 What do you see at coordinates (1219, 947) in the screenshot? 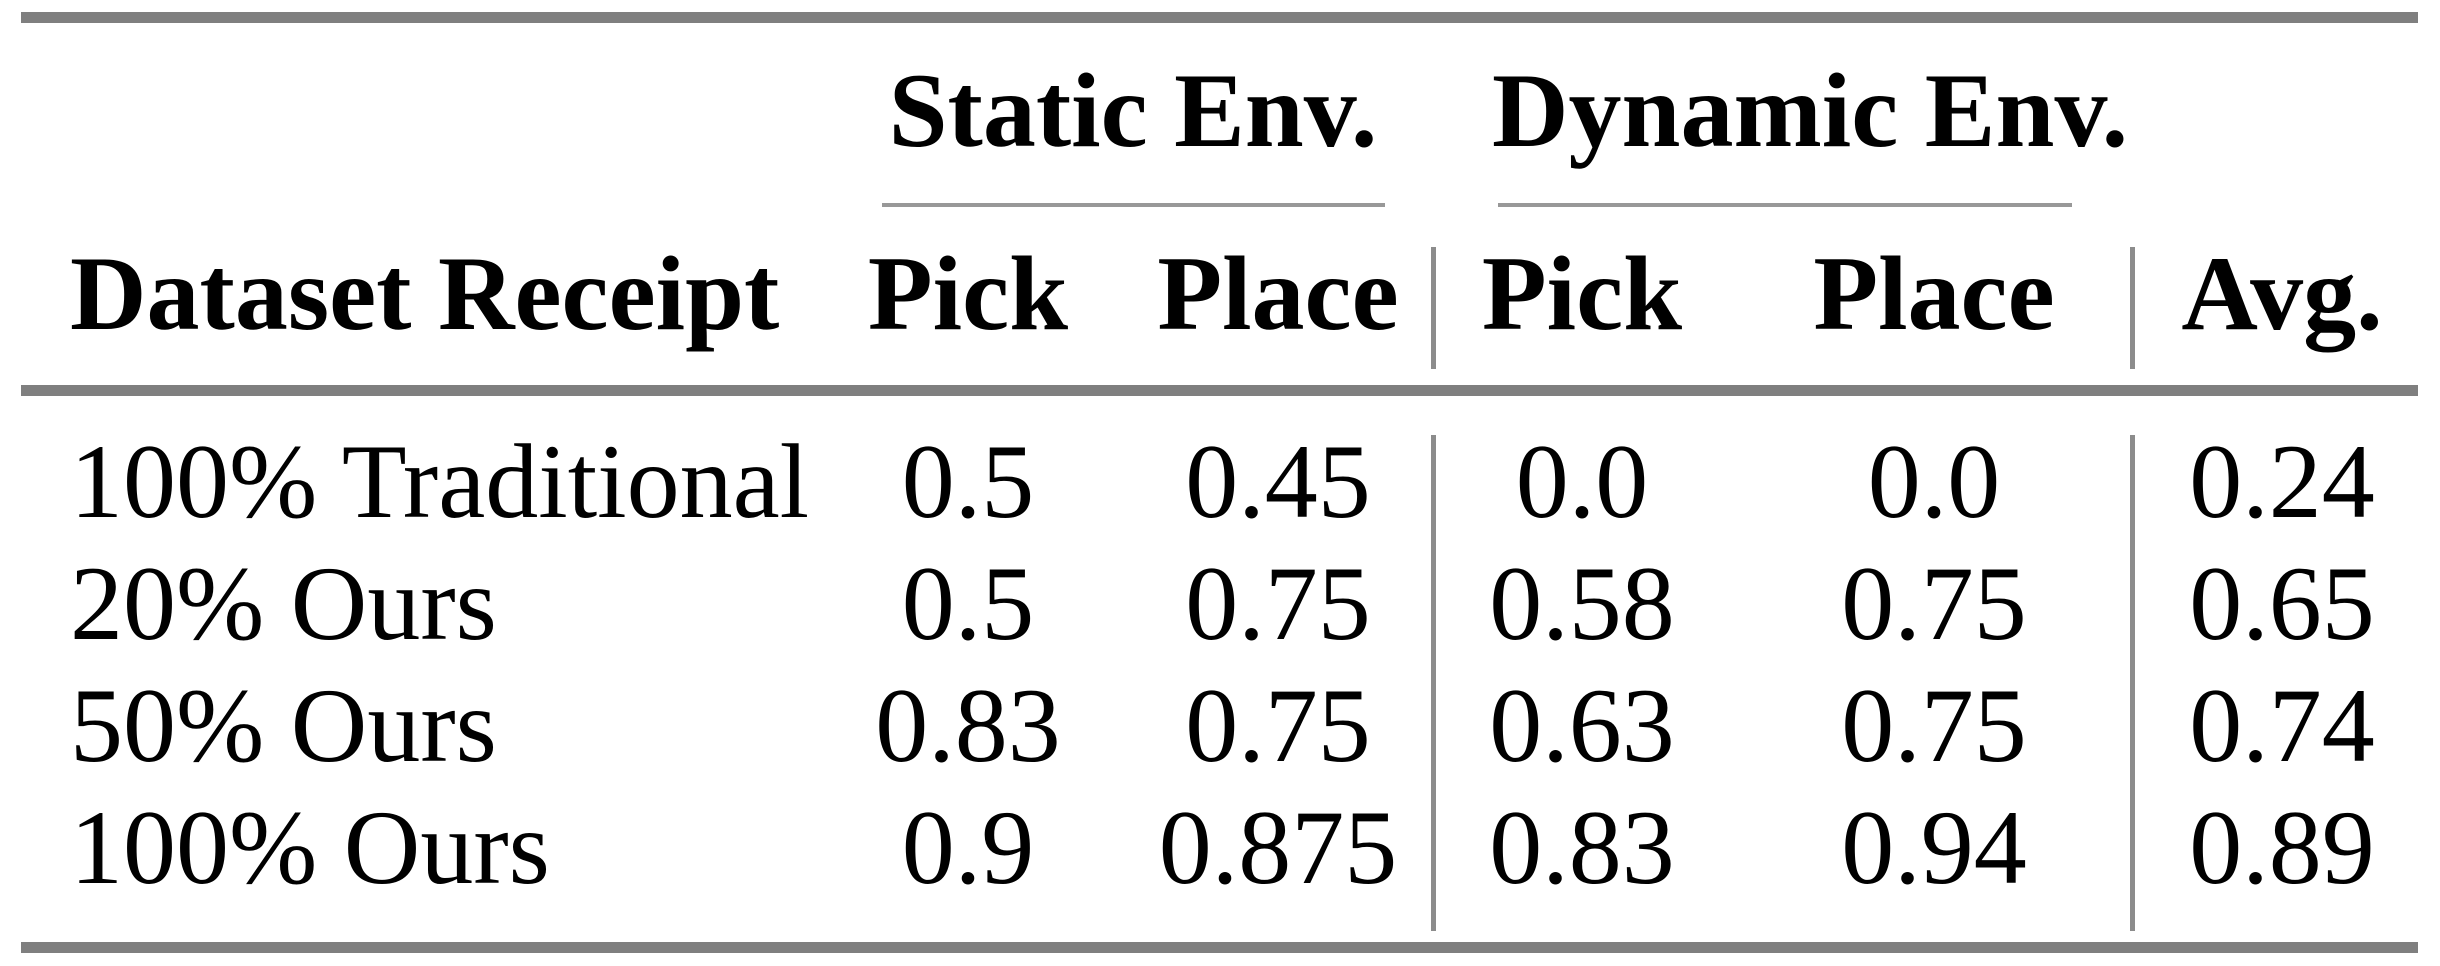
I see `bottom-rule` at bounding box center [1219, 947].